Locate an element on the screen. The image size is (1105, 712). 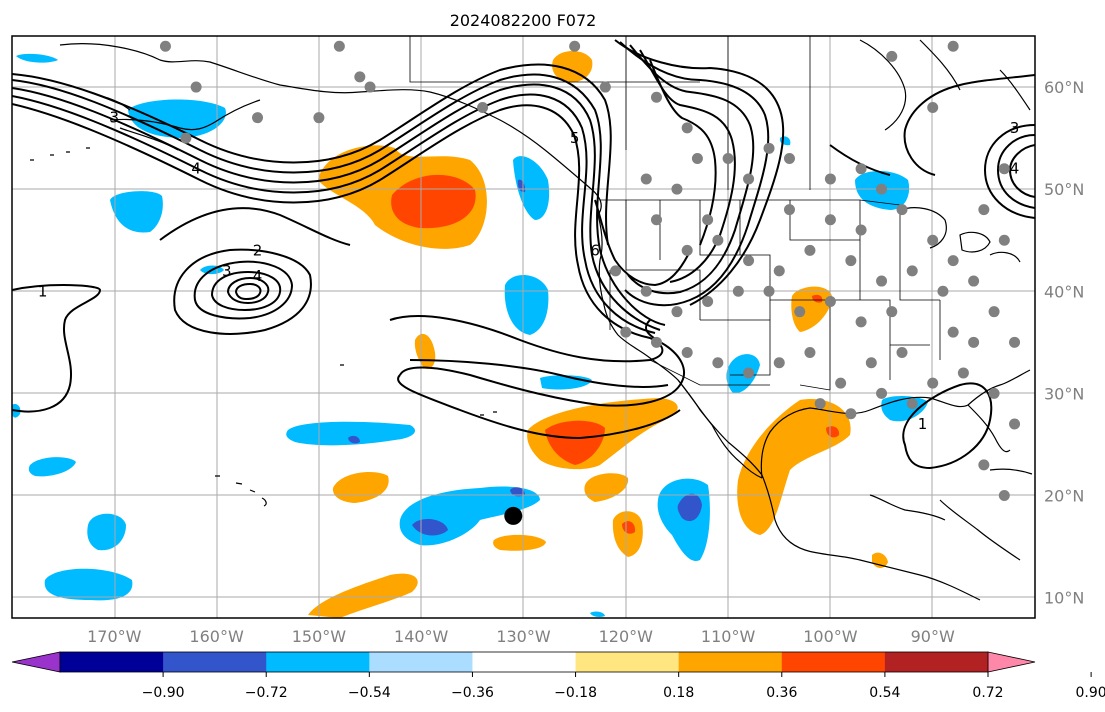
lon-label: 100°W is located at coordinates (830, 636).